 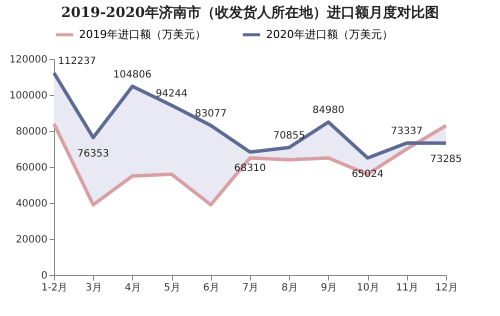 I want to click on data-label: 104806, so click(x=132, y=74).